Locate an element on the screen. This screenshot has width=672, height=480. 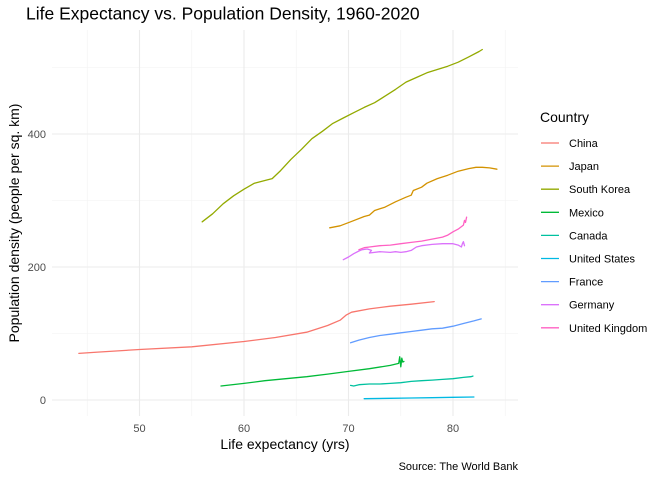
y-axis-tick-labels: 0 200 400 is located at coordinates (37, 268).